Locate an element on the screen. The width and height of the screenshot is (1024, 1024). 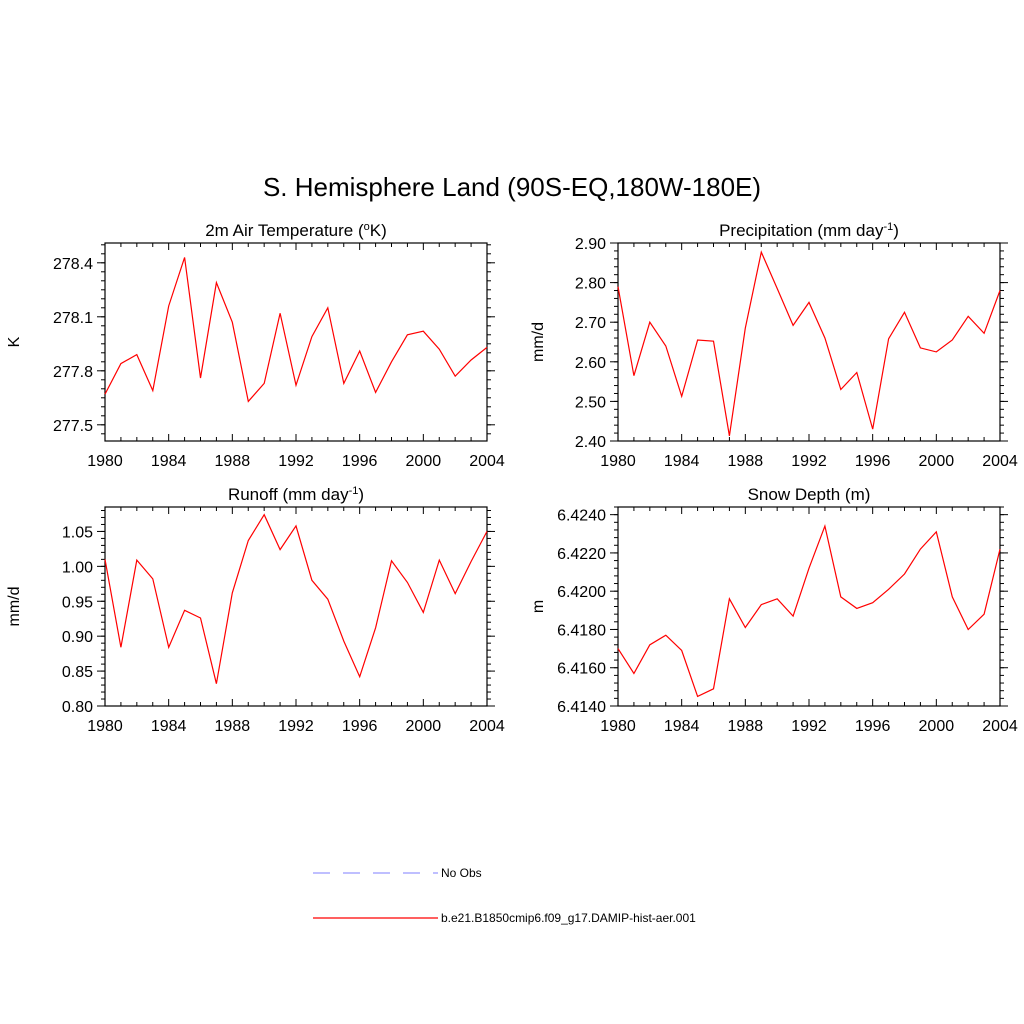
panel-precipitation-xtick-label: 1980 is located at coordinates (618, 461).